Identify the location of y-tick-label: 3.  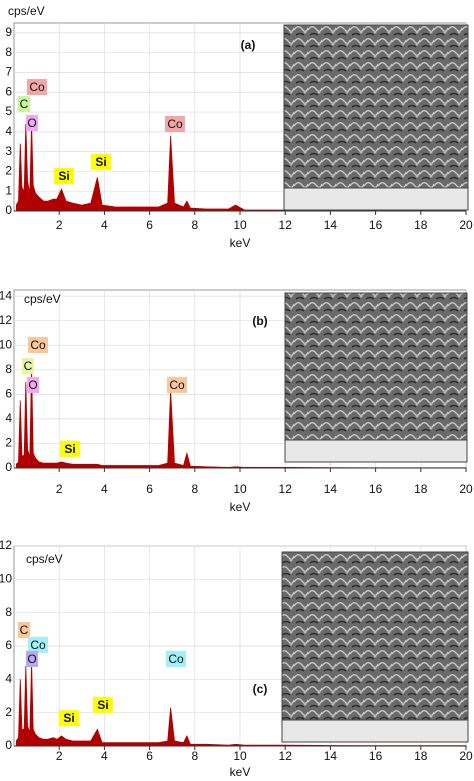
(8, 151).